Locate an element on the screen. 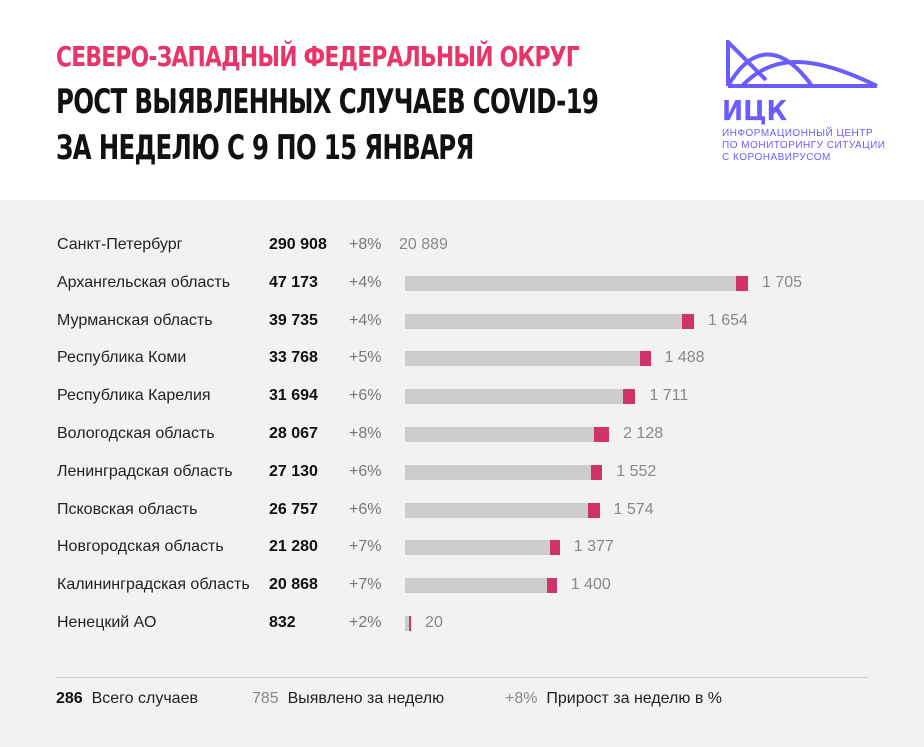 The width and height of the screenshot is (924, 747). legend-divider is located at coordinates (462, 677).